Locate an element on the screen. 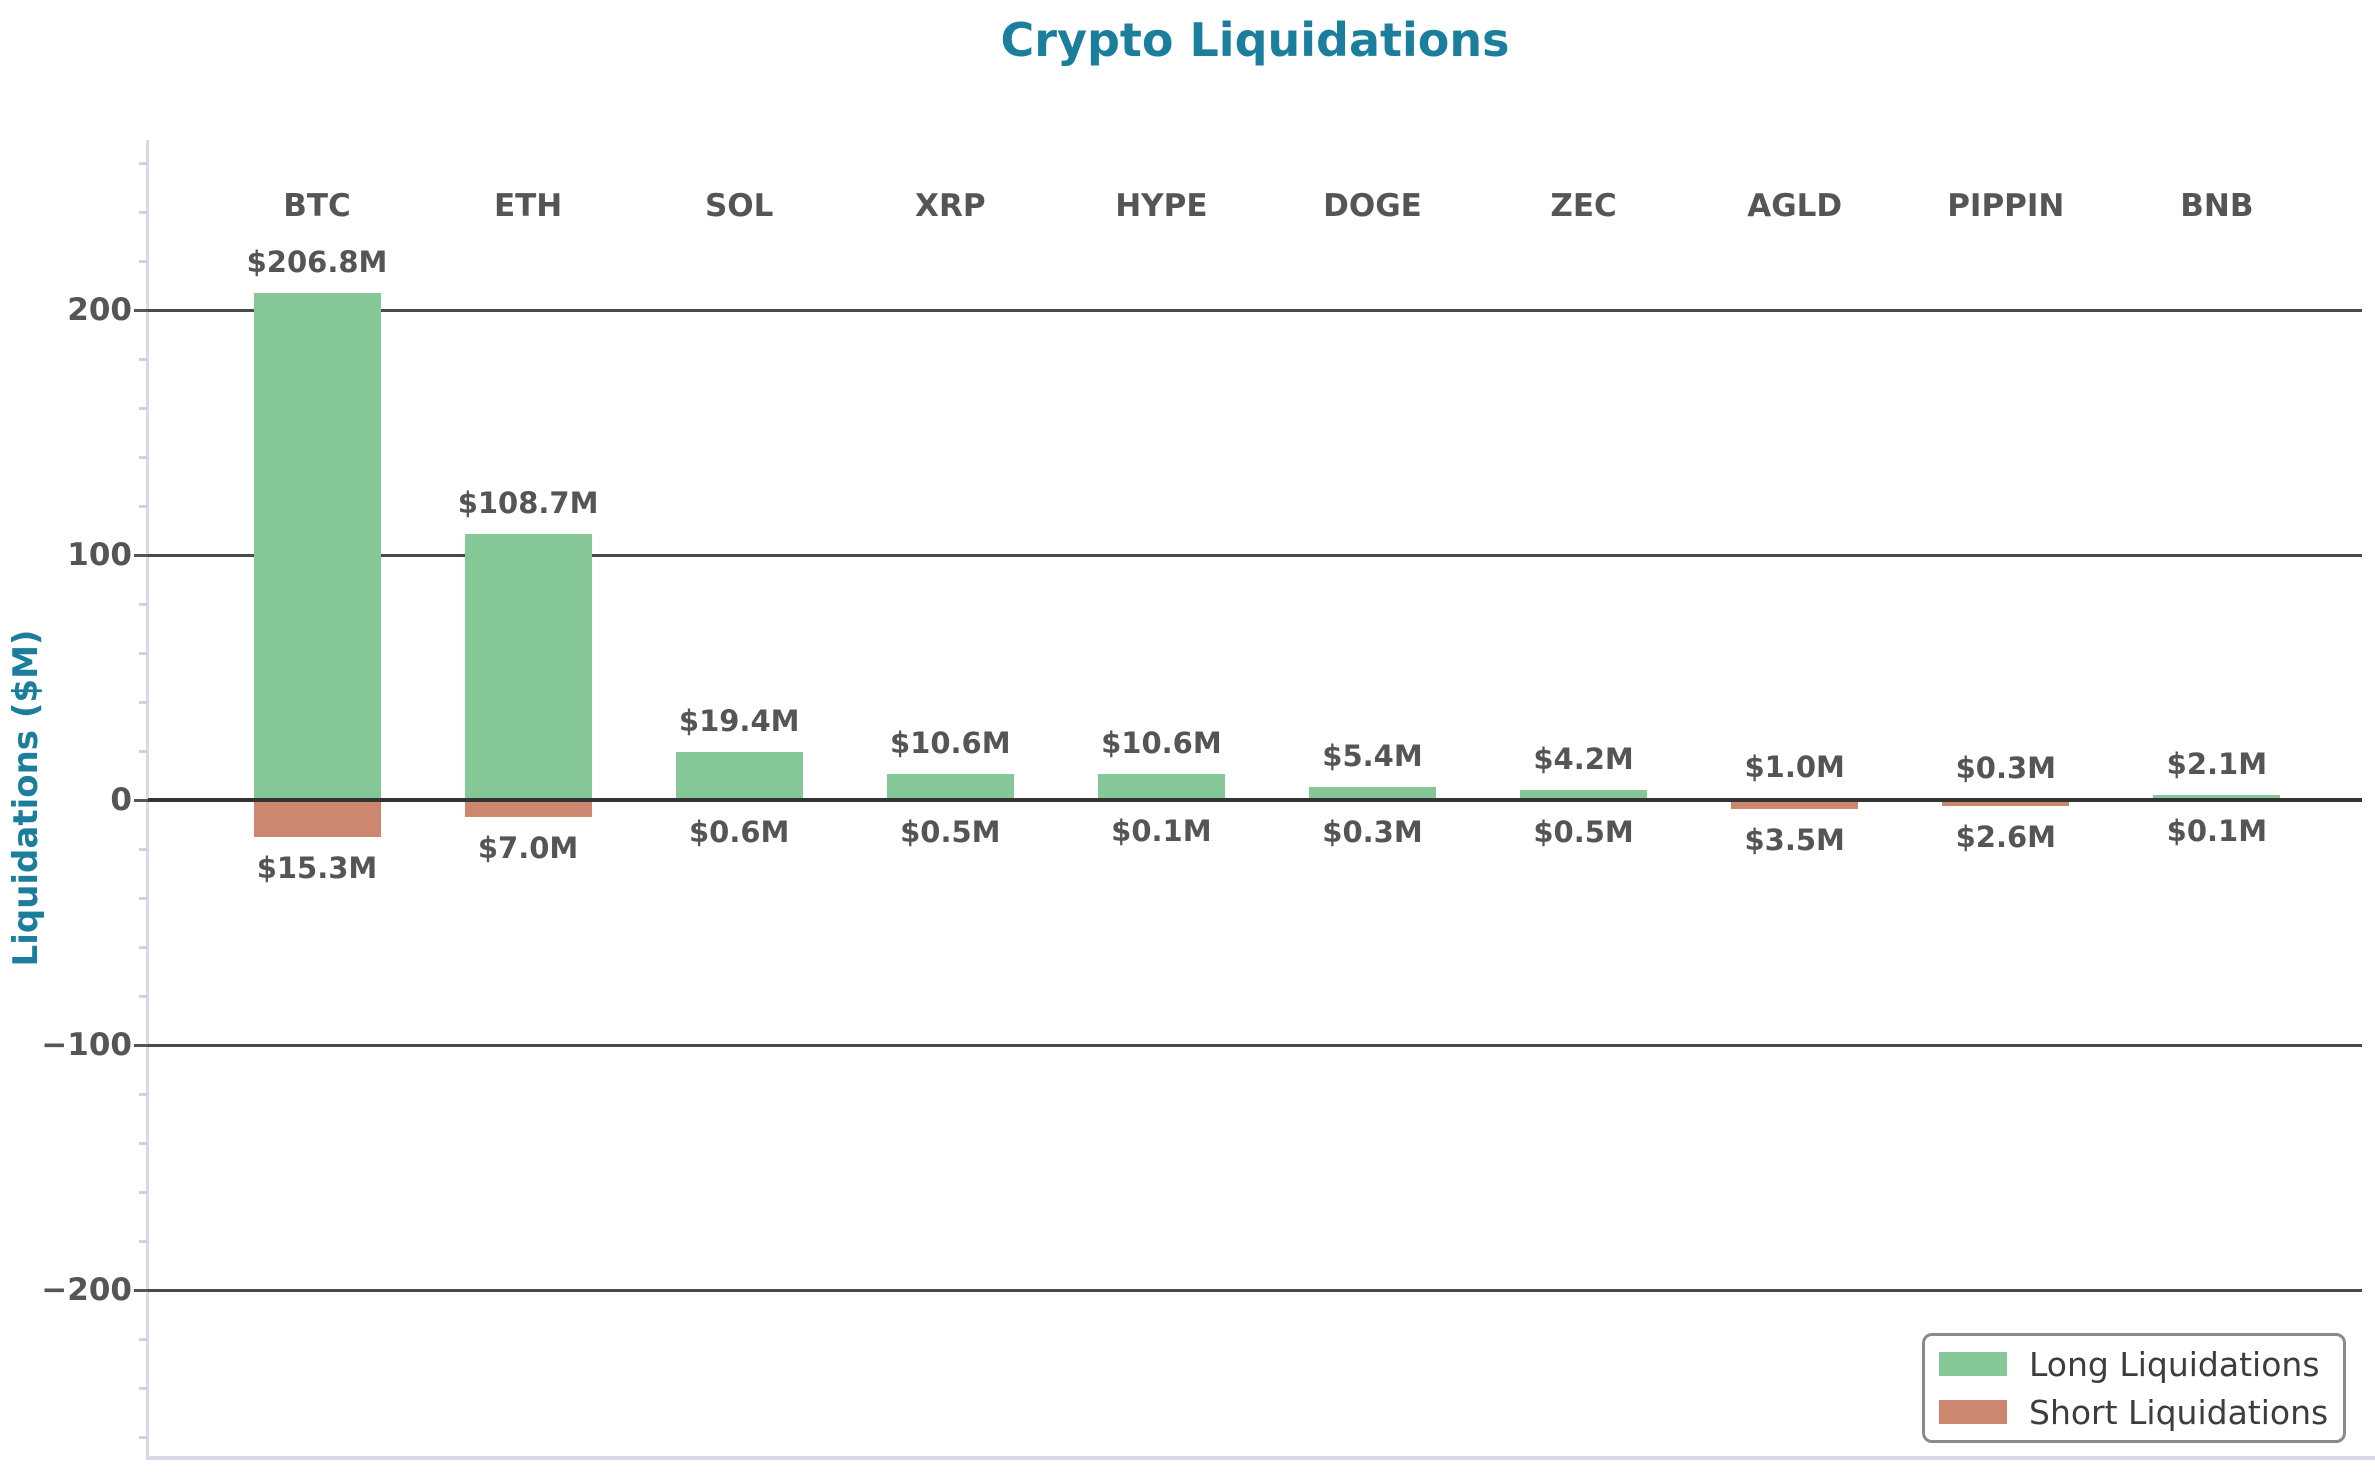  value-label-long-HYPE: $10.6M is located at coordinates (1161, 743).